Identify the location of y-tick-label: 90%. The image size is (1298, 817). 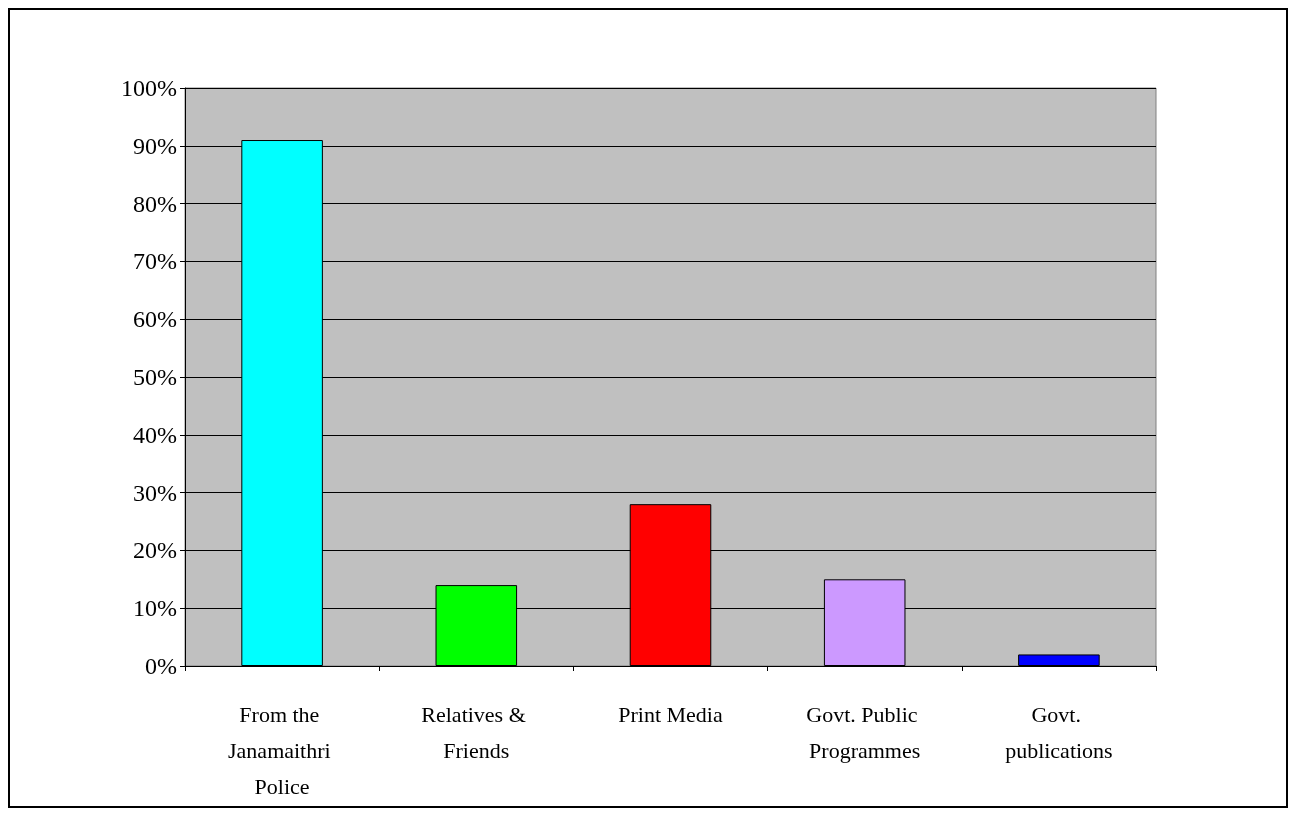
(155, 145).